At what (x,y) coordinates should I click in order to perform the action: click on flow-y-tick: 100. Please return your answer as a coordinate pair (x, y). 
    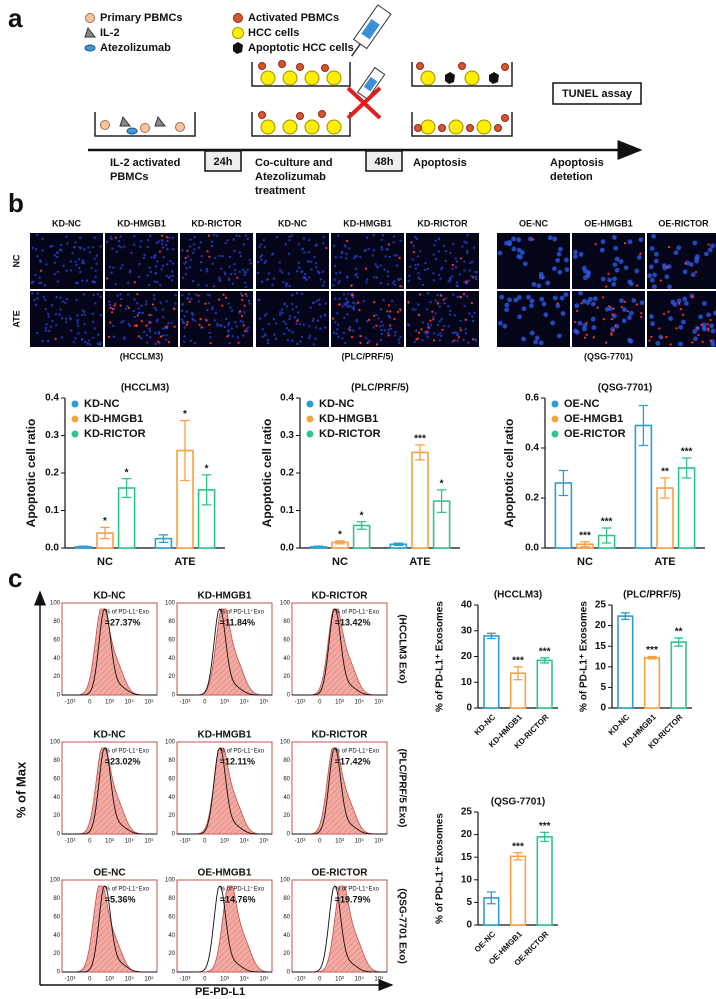
    Looking at the image, I should click on (55, 743).